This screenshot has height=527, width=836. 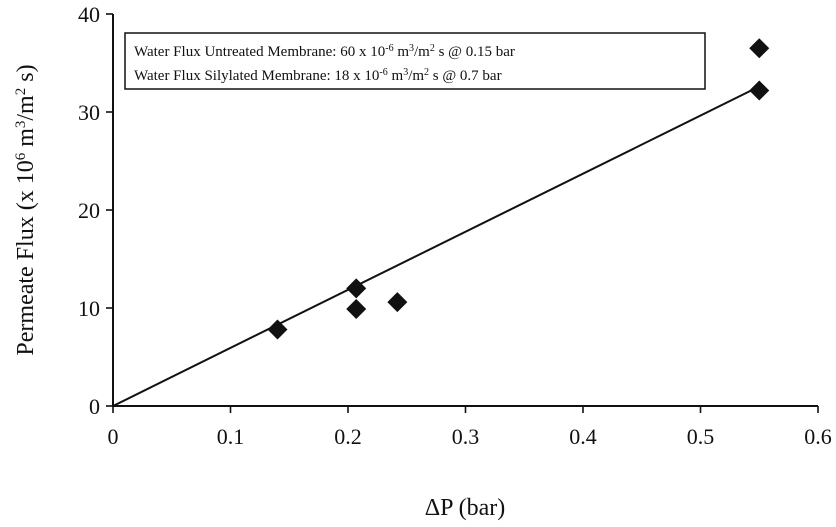 I want to click on y-axis-title-unit: m, so click(x=26, y=140).